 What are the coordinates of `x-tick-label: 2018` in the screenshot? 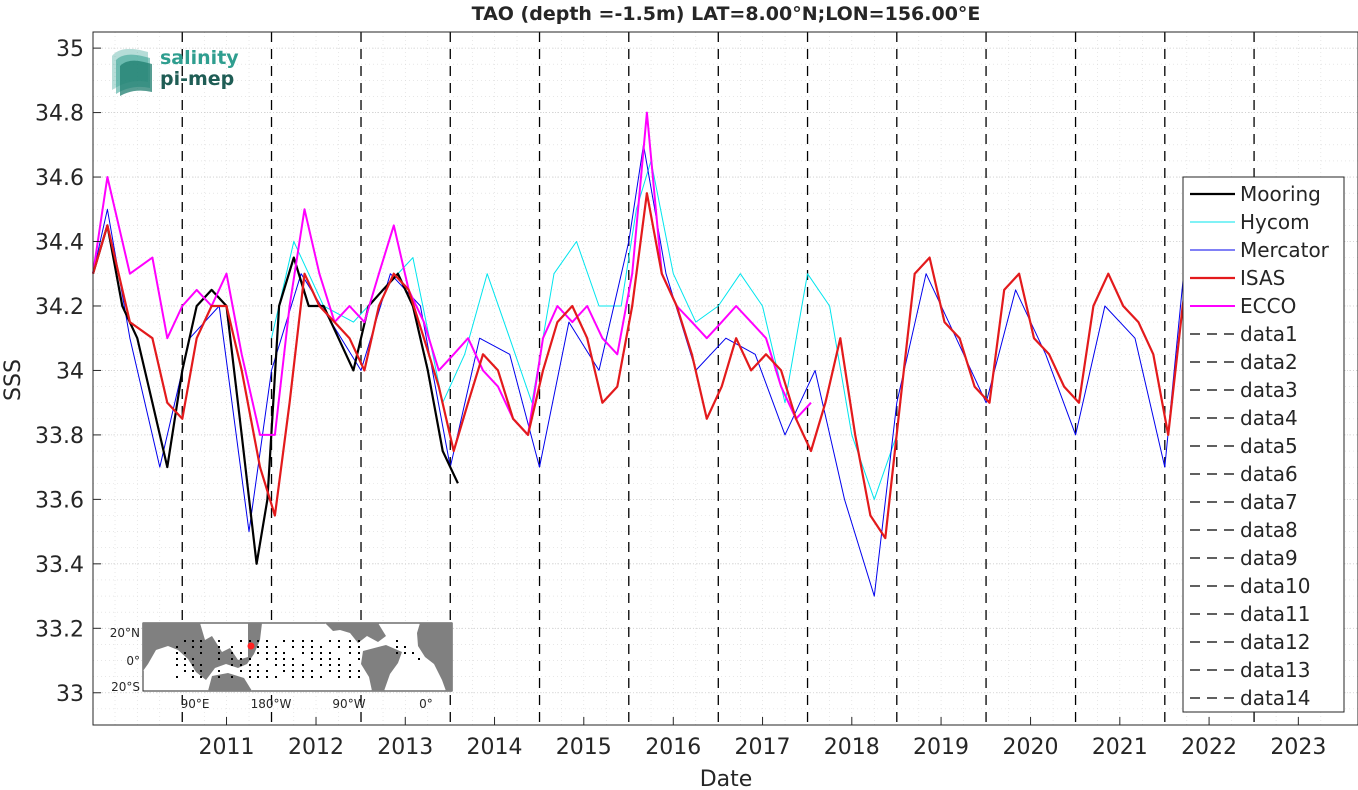 It's located at (852, 747).